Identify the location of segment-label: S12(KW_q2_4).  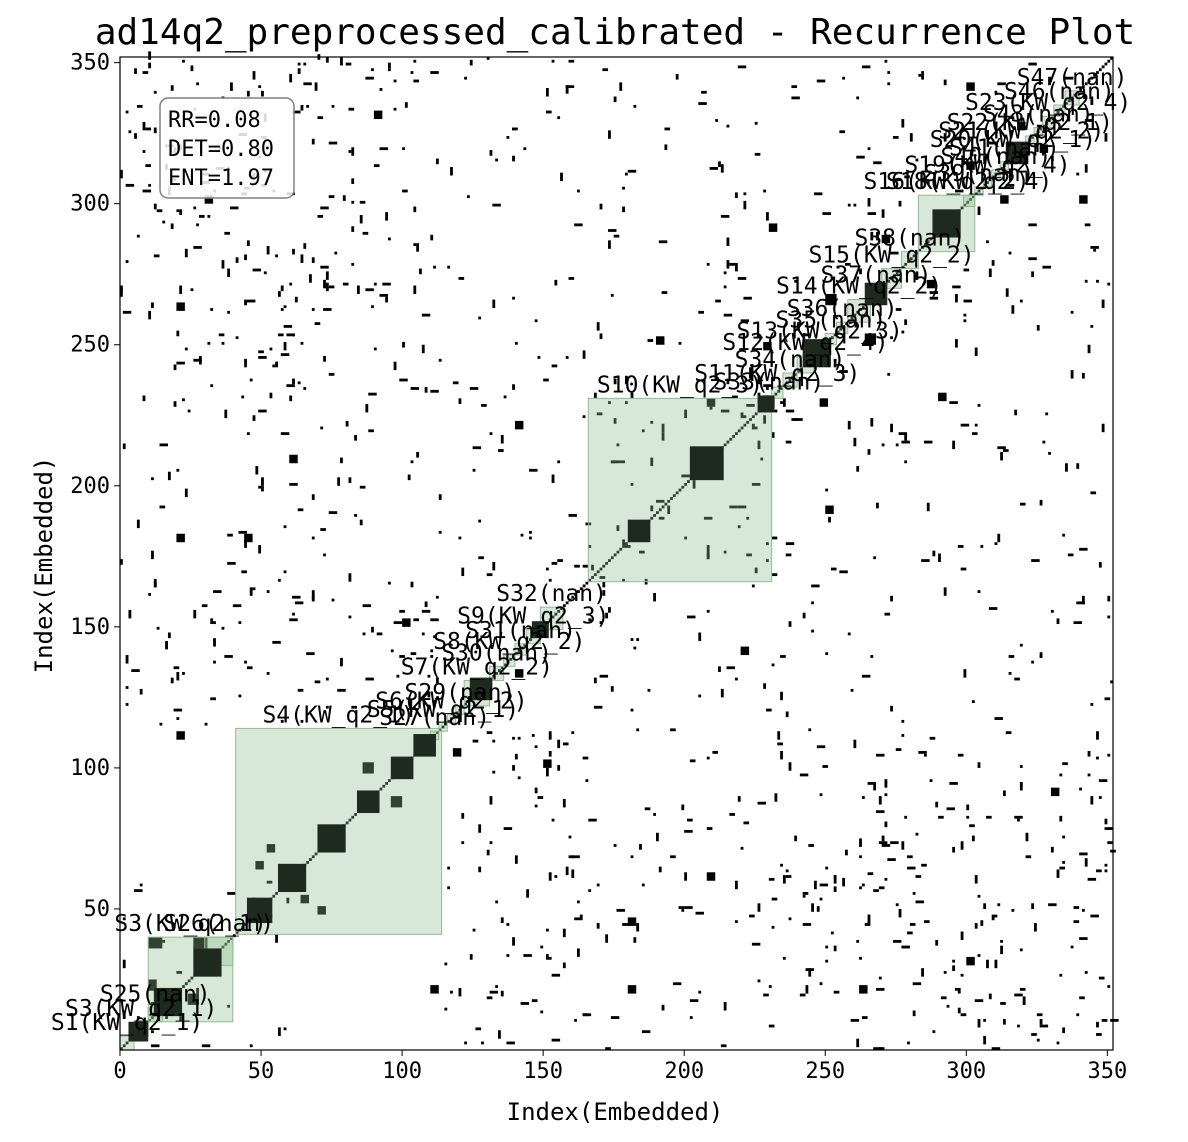
(805, 343).